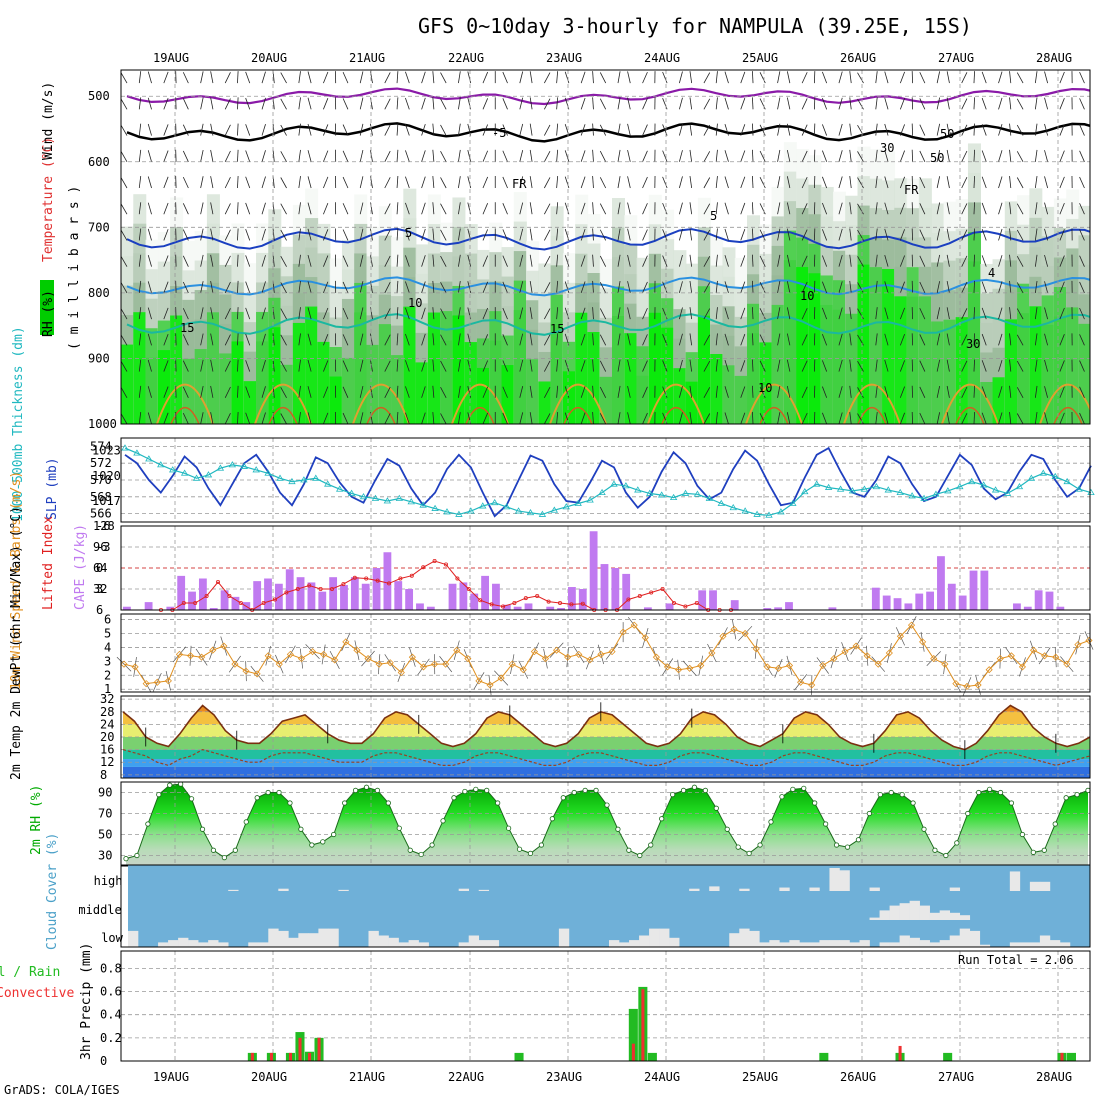  Describe the element at coordinates (107, 647) in the screenshot. I see `ytick-label: 4` at that location.